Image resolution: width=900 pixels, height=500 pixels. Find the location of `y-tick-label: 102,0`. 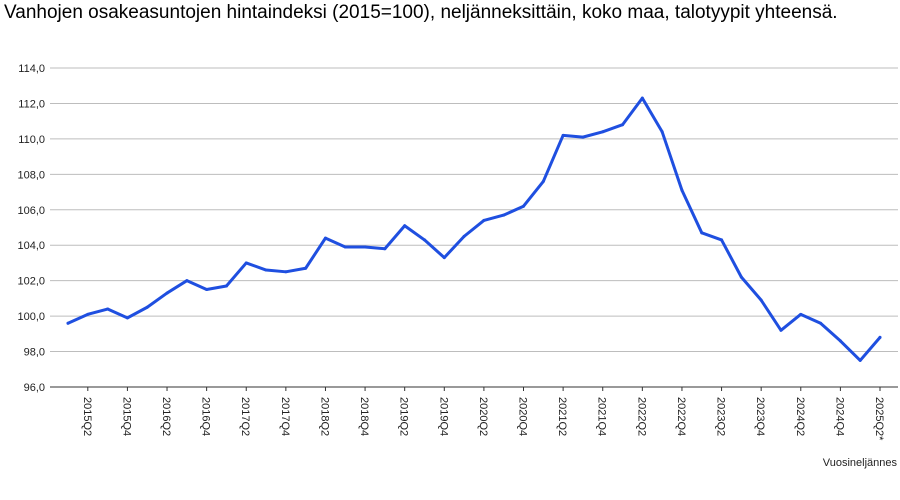

y-tick-label: 102,0 is located at coordinates (31, 282).